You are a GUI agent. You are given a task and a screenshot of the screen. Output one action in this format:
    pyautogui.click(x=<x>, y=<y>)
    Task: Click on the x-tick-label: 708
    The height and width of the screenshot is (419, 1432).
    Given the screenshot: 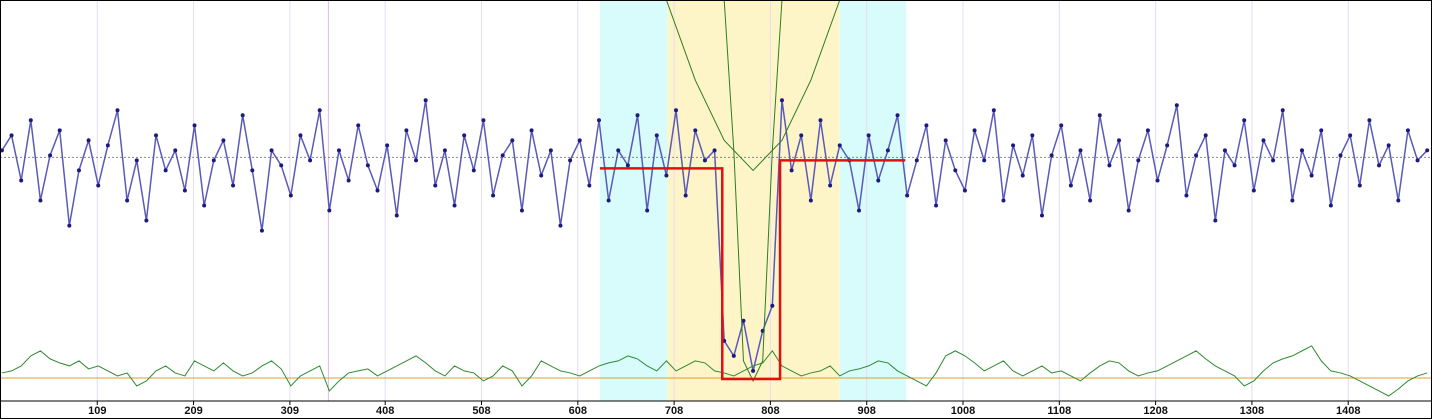 What is the action you would take?
    pyautogui.click(x=674, y=411)
    